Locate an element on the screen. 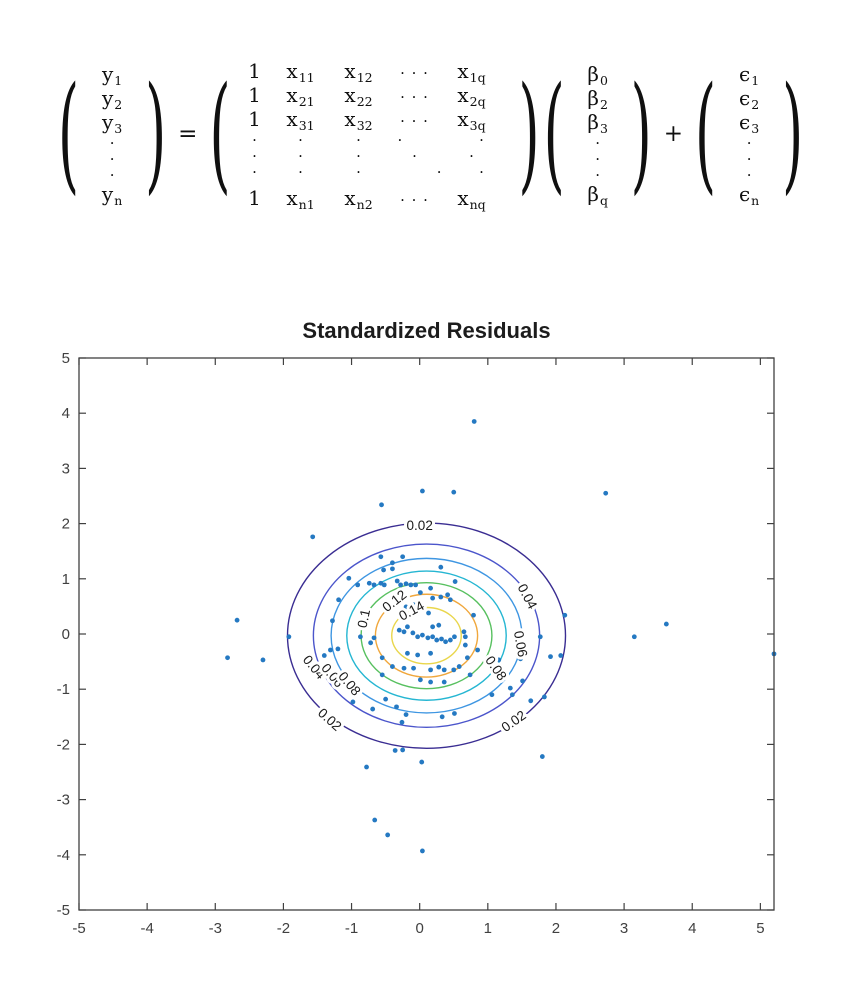 The width and height of the screenshot is (844, 992). contour-ring-0.1 is located at coordinates (426, 635).